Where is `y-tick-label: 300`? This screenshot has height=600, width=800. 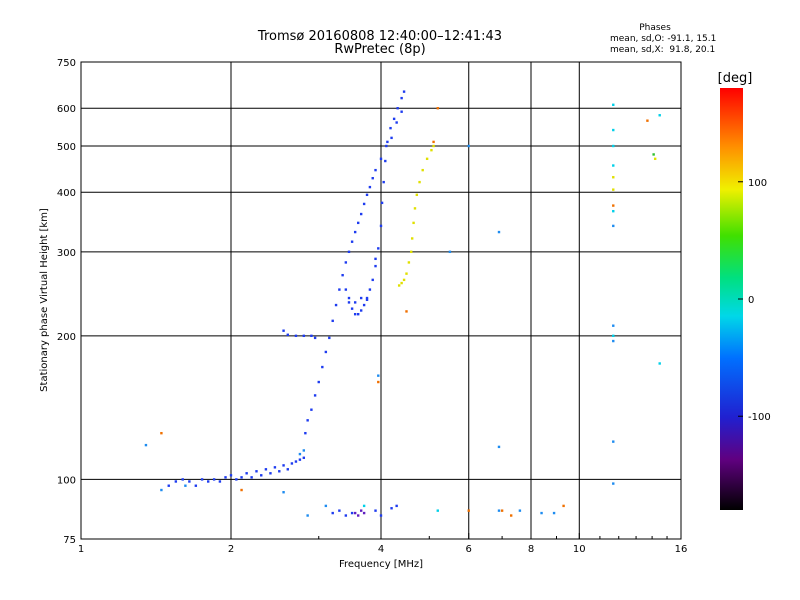
y-tick-label: 300 is located at coordinates (66, 253).